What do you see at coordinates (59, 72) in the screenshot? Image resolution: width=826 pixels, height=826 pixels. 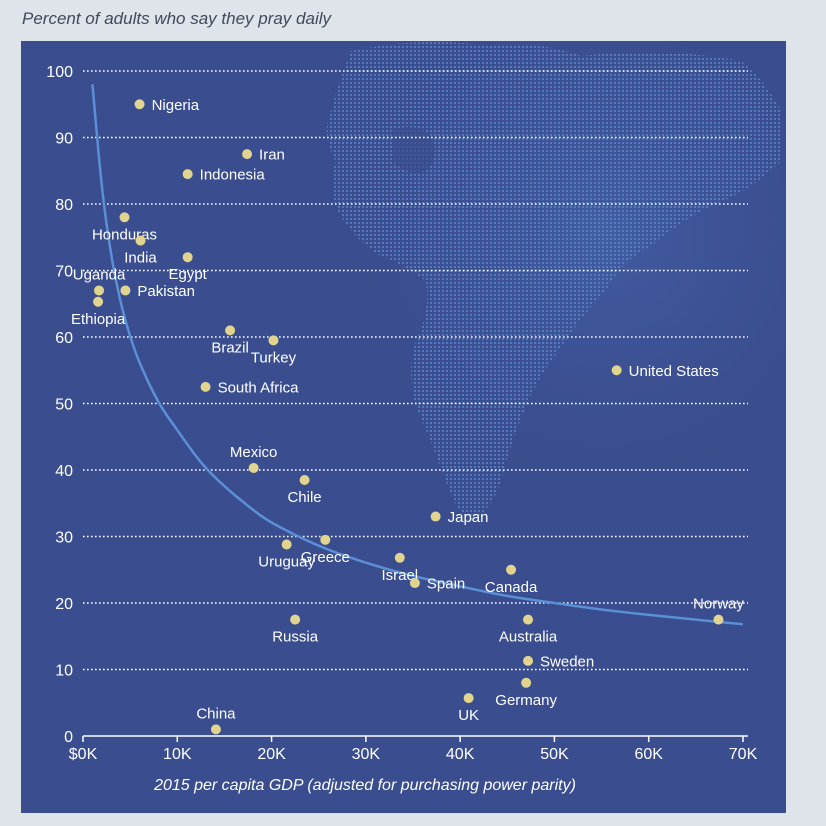 I see `y-tick-label: 100` at bounding box center [59, 72].